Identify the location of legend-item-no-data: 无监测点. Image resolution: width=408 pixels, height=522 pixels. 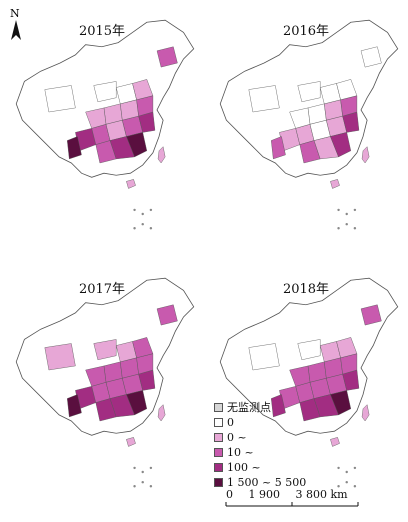
(309, 407).